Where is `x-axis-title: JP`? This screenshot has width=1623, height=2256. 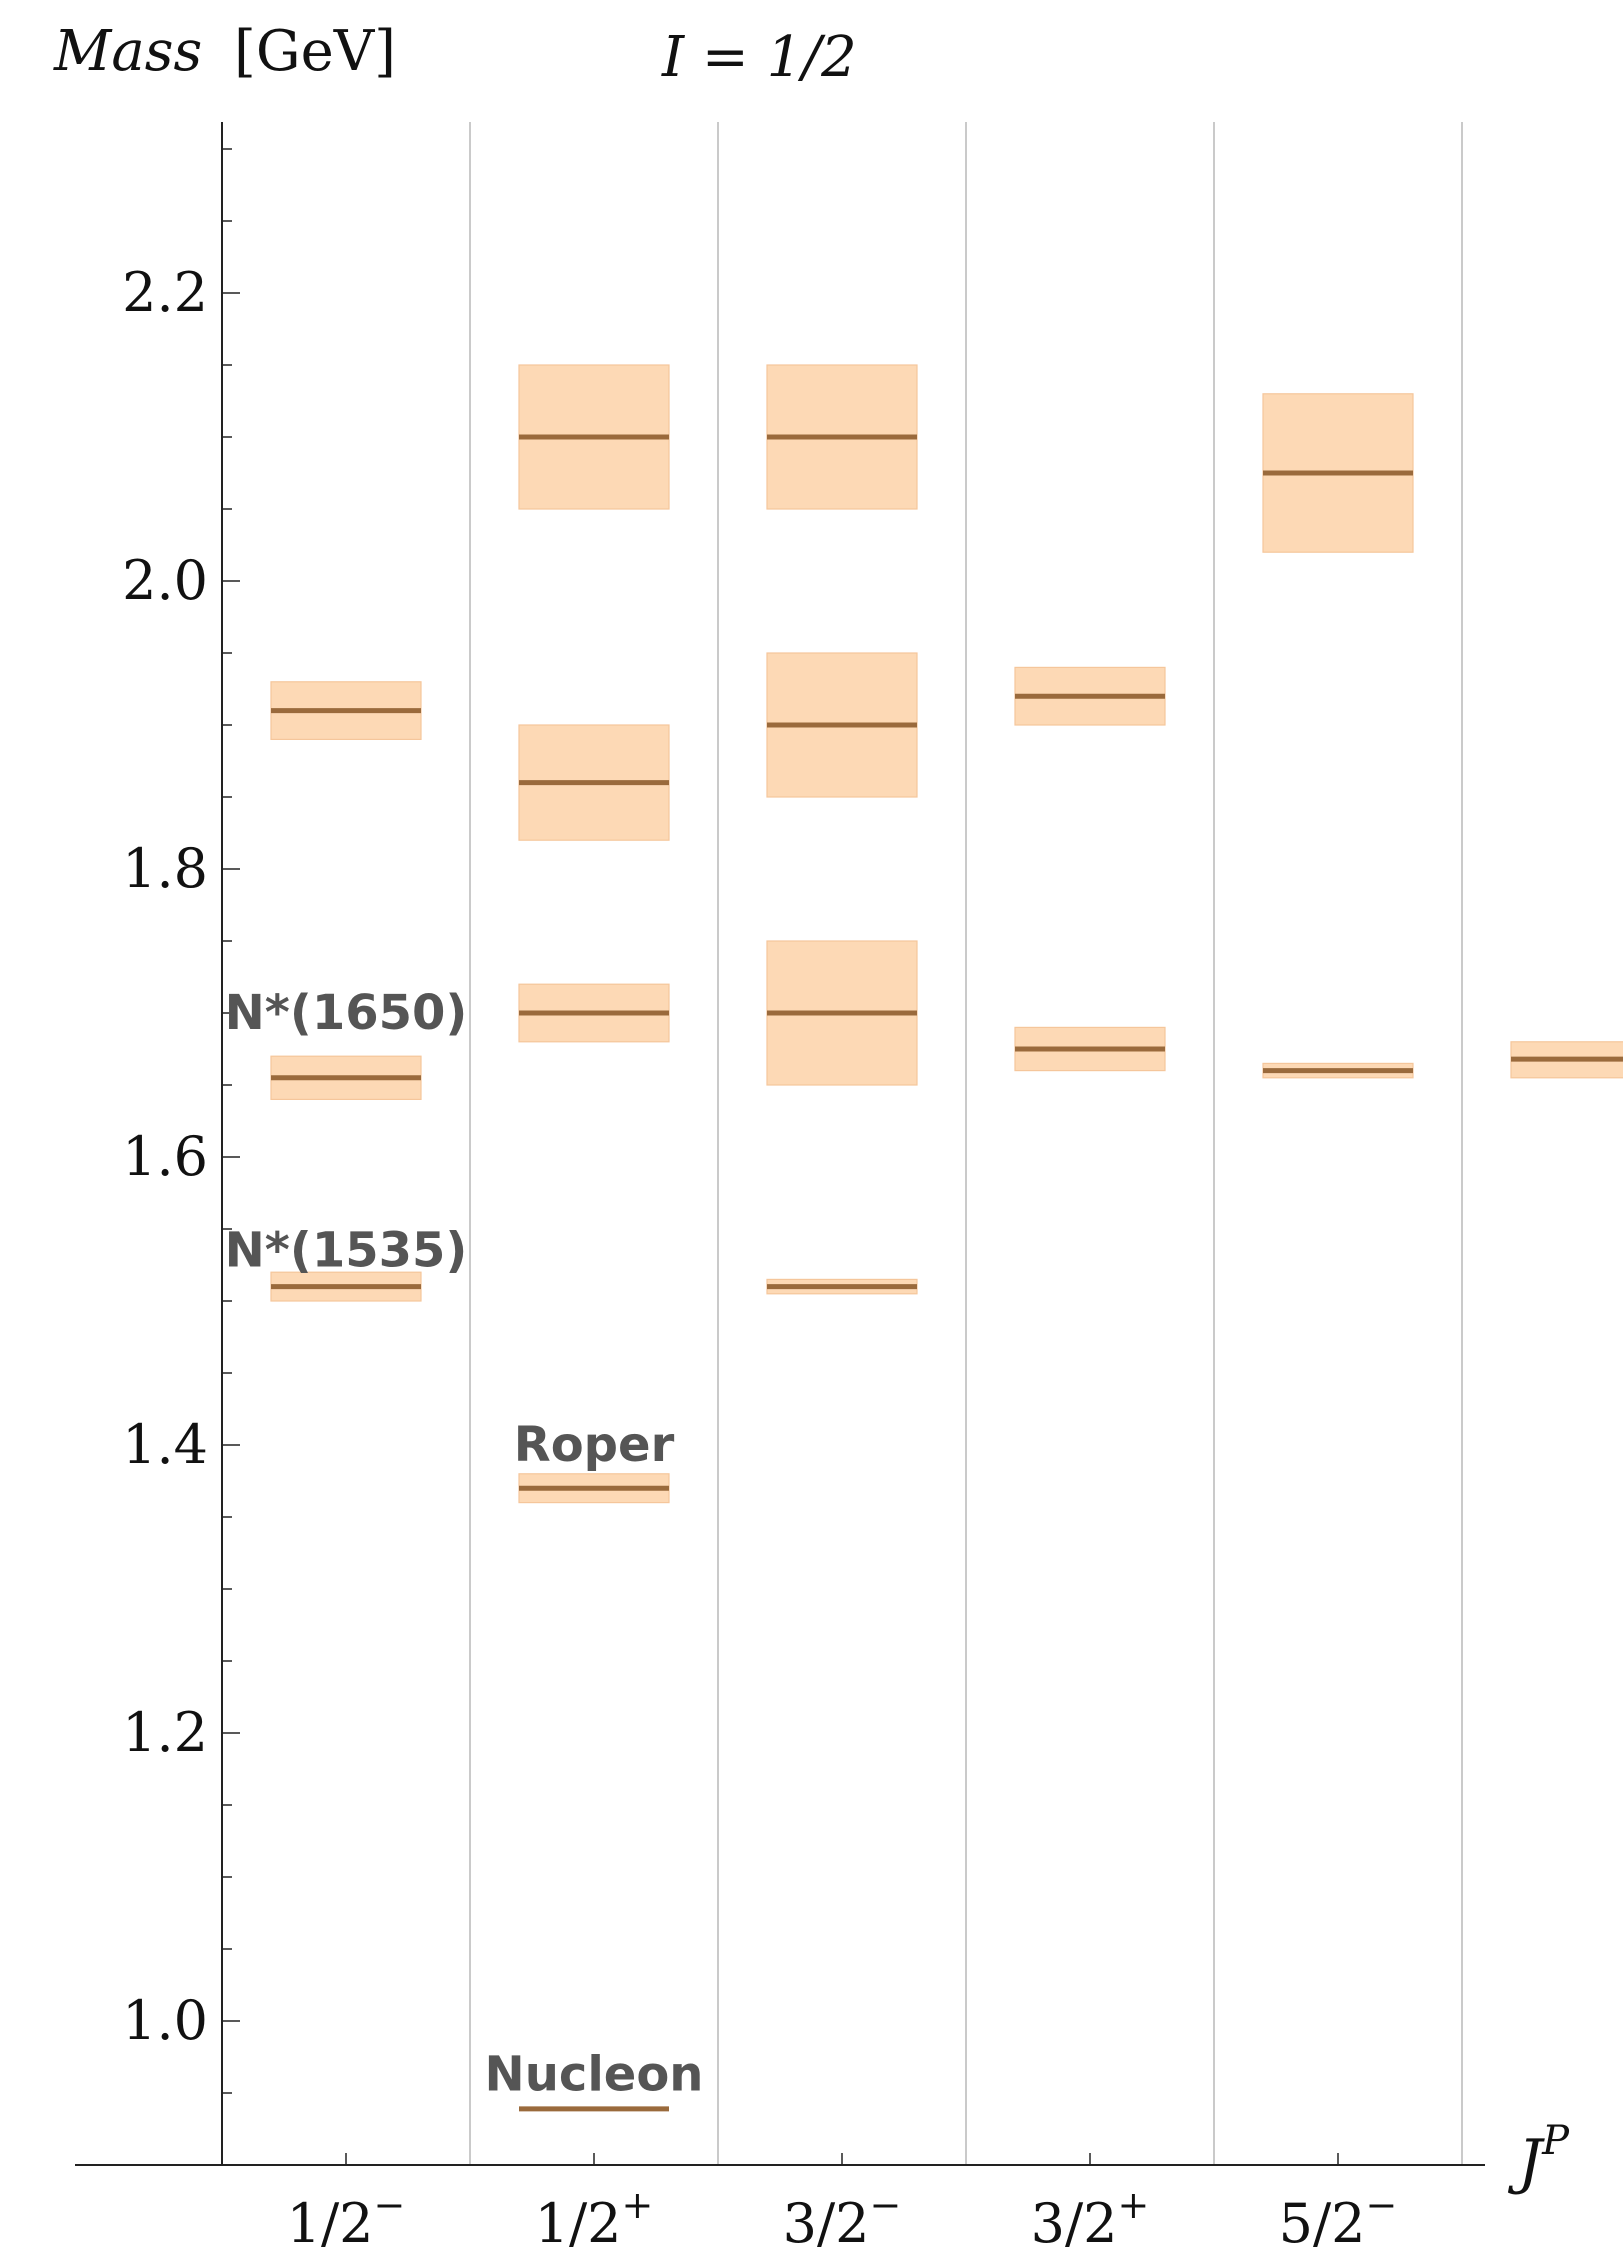
x-axis-title: JP is located at coordinates (1538, 2157).